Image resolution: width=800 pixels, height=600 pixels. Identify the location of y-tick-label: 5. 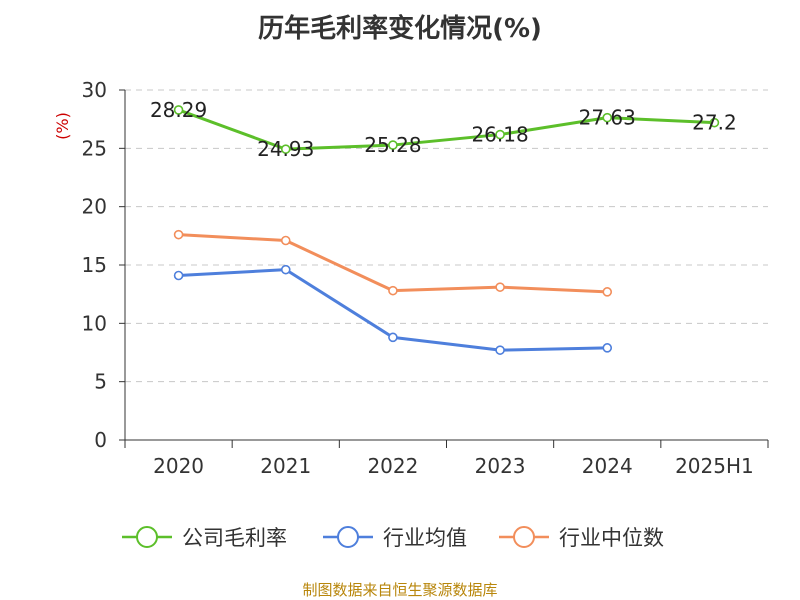
(100, 382).